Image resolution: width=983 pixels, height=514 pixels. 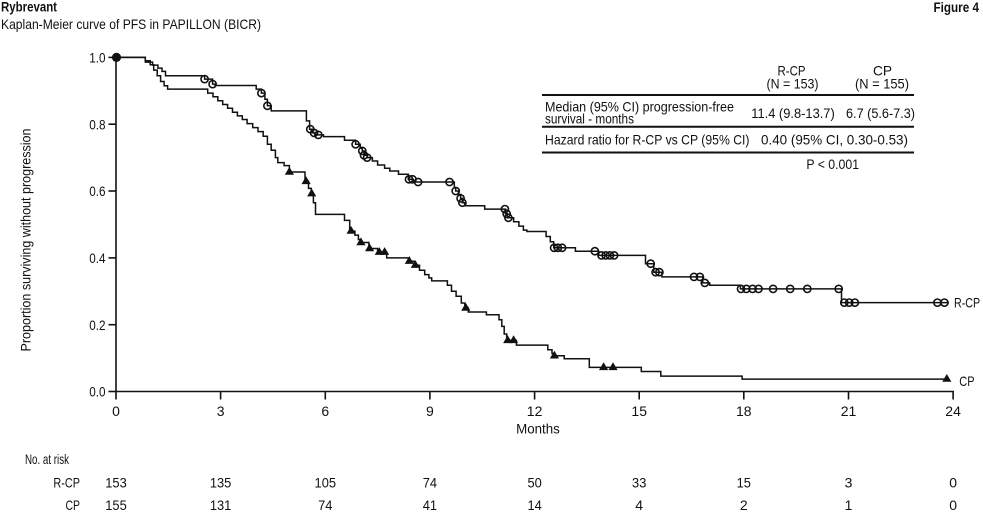 What do you see at coordinates (29, 7) in the screenshot?
I see `svg-text: Rybrevant` at bounding box center [29, 7].